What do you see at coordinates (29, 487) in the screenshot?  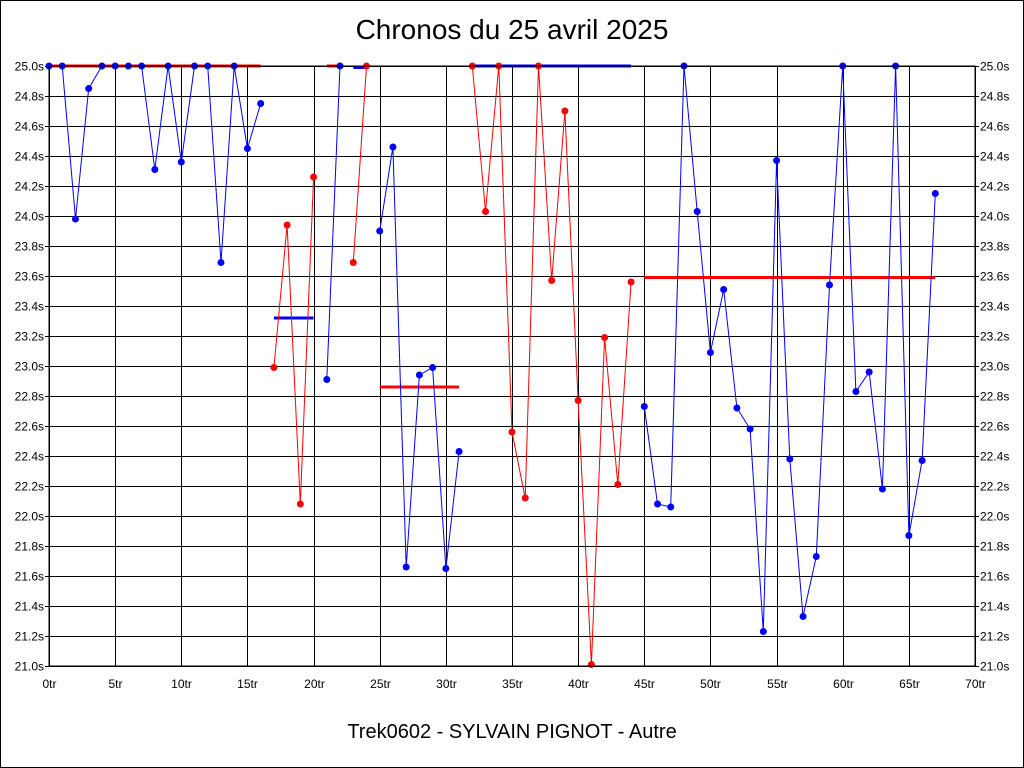 I see `y-tick-label-left: 22.2s` at bounding box center [29, 487].